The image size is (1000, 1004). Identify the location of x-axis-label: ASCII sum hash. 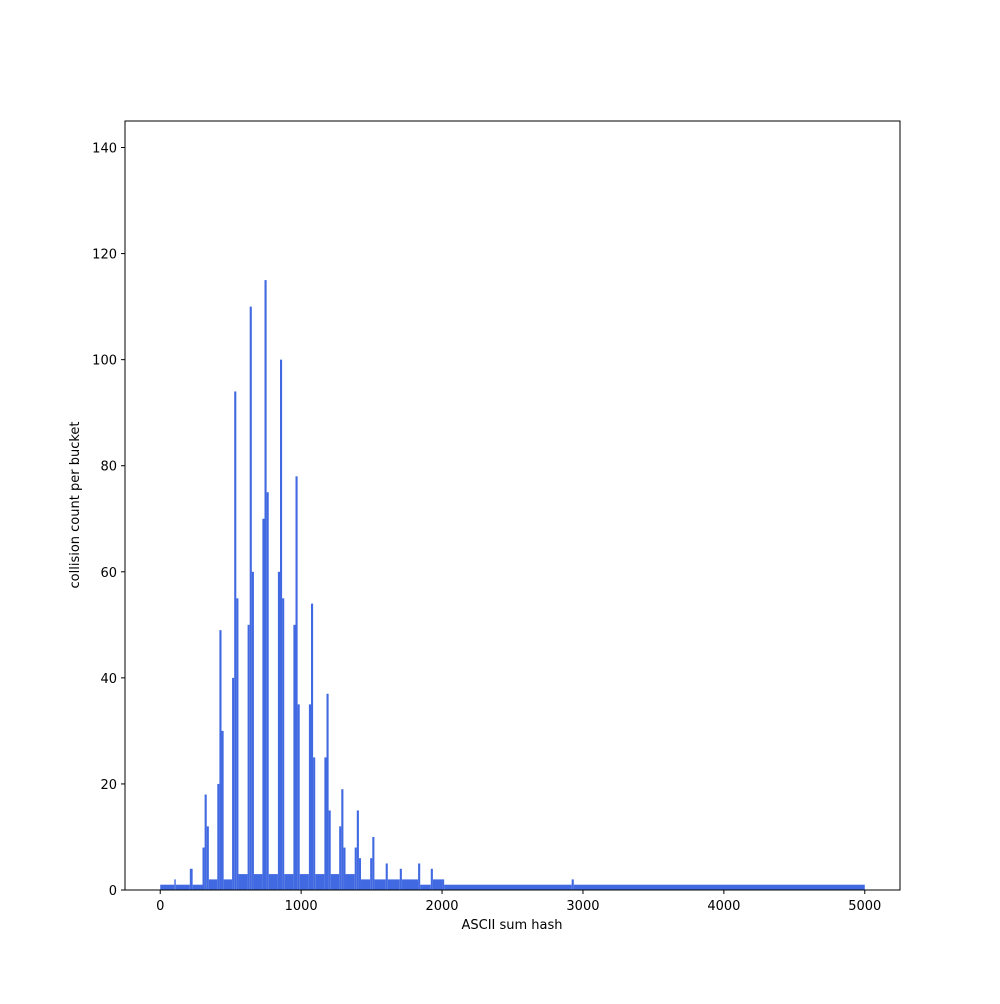
(511, 925).